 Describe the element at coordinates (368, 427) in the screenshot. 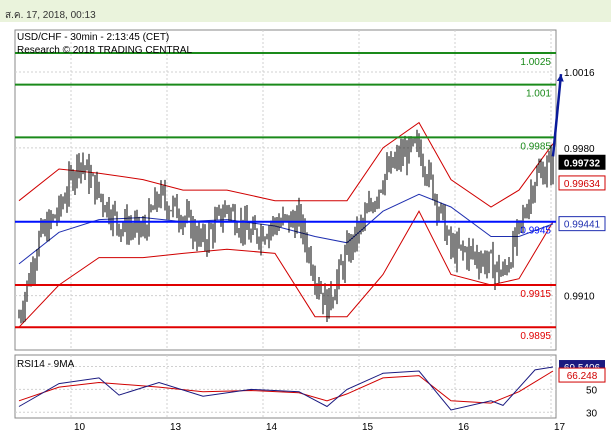

I see `x-tick-label: 15` at that location.